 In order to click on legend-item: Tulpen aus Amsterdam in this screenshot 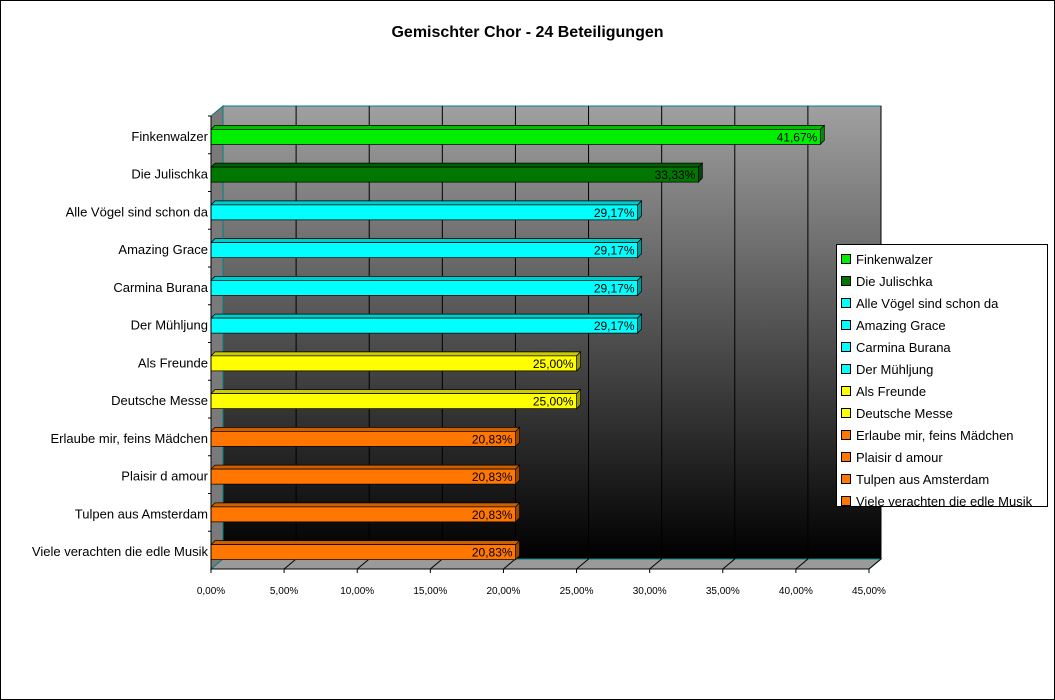, I will do `click(942, 479)`.